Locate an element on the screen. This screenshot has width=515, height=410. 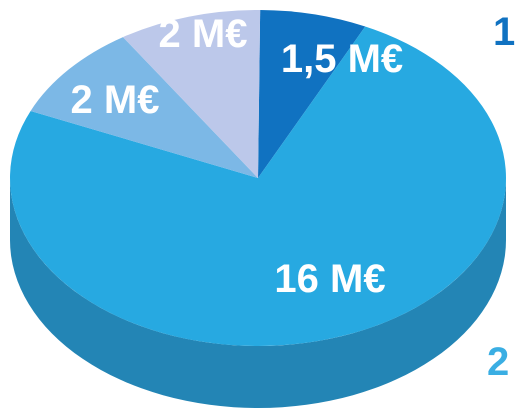
corner-label-2: 2 is located at coordinates (498, 362).